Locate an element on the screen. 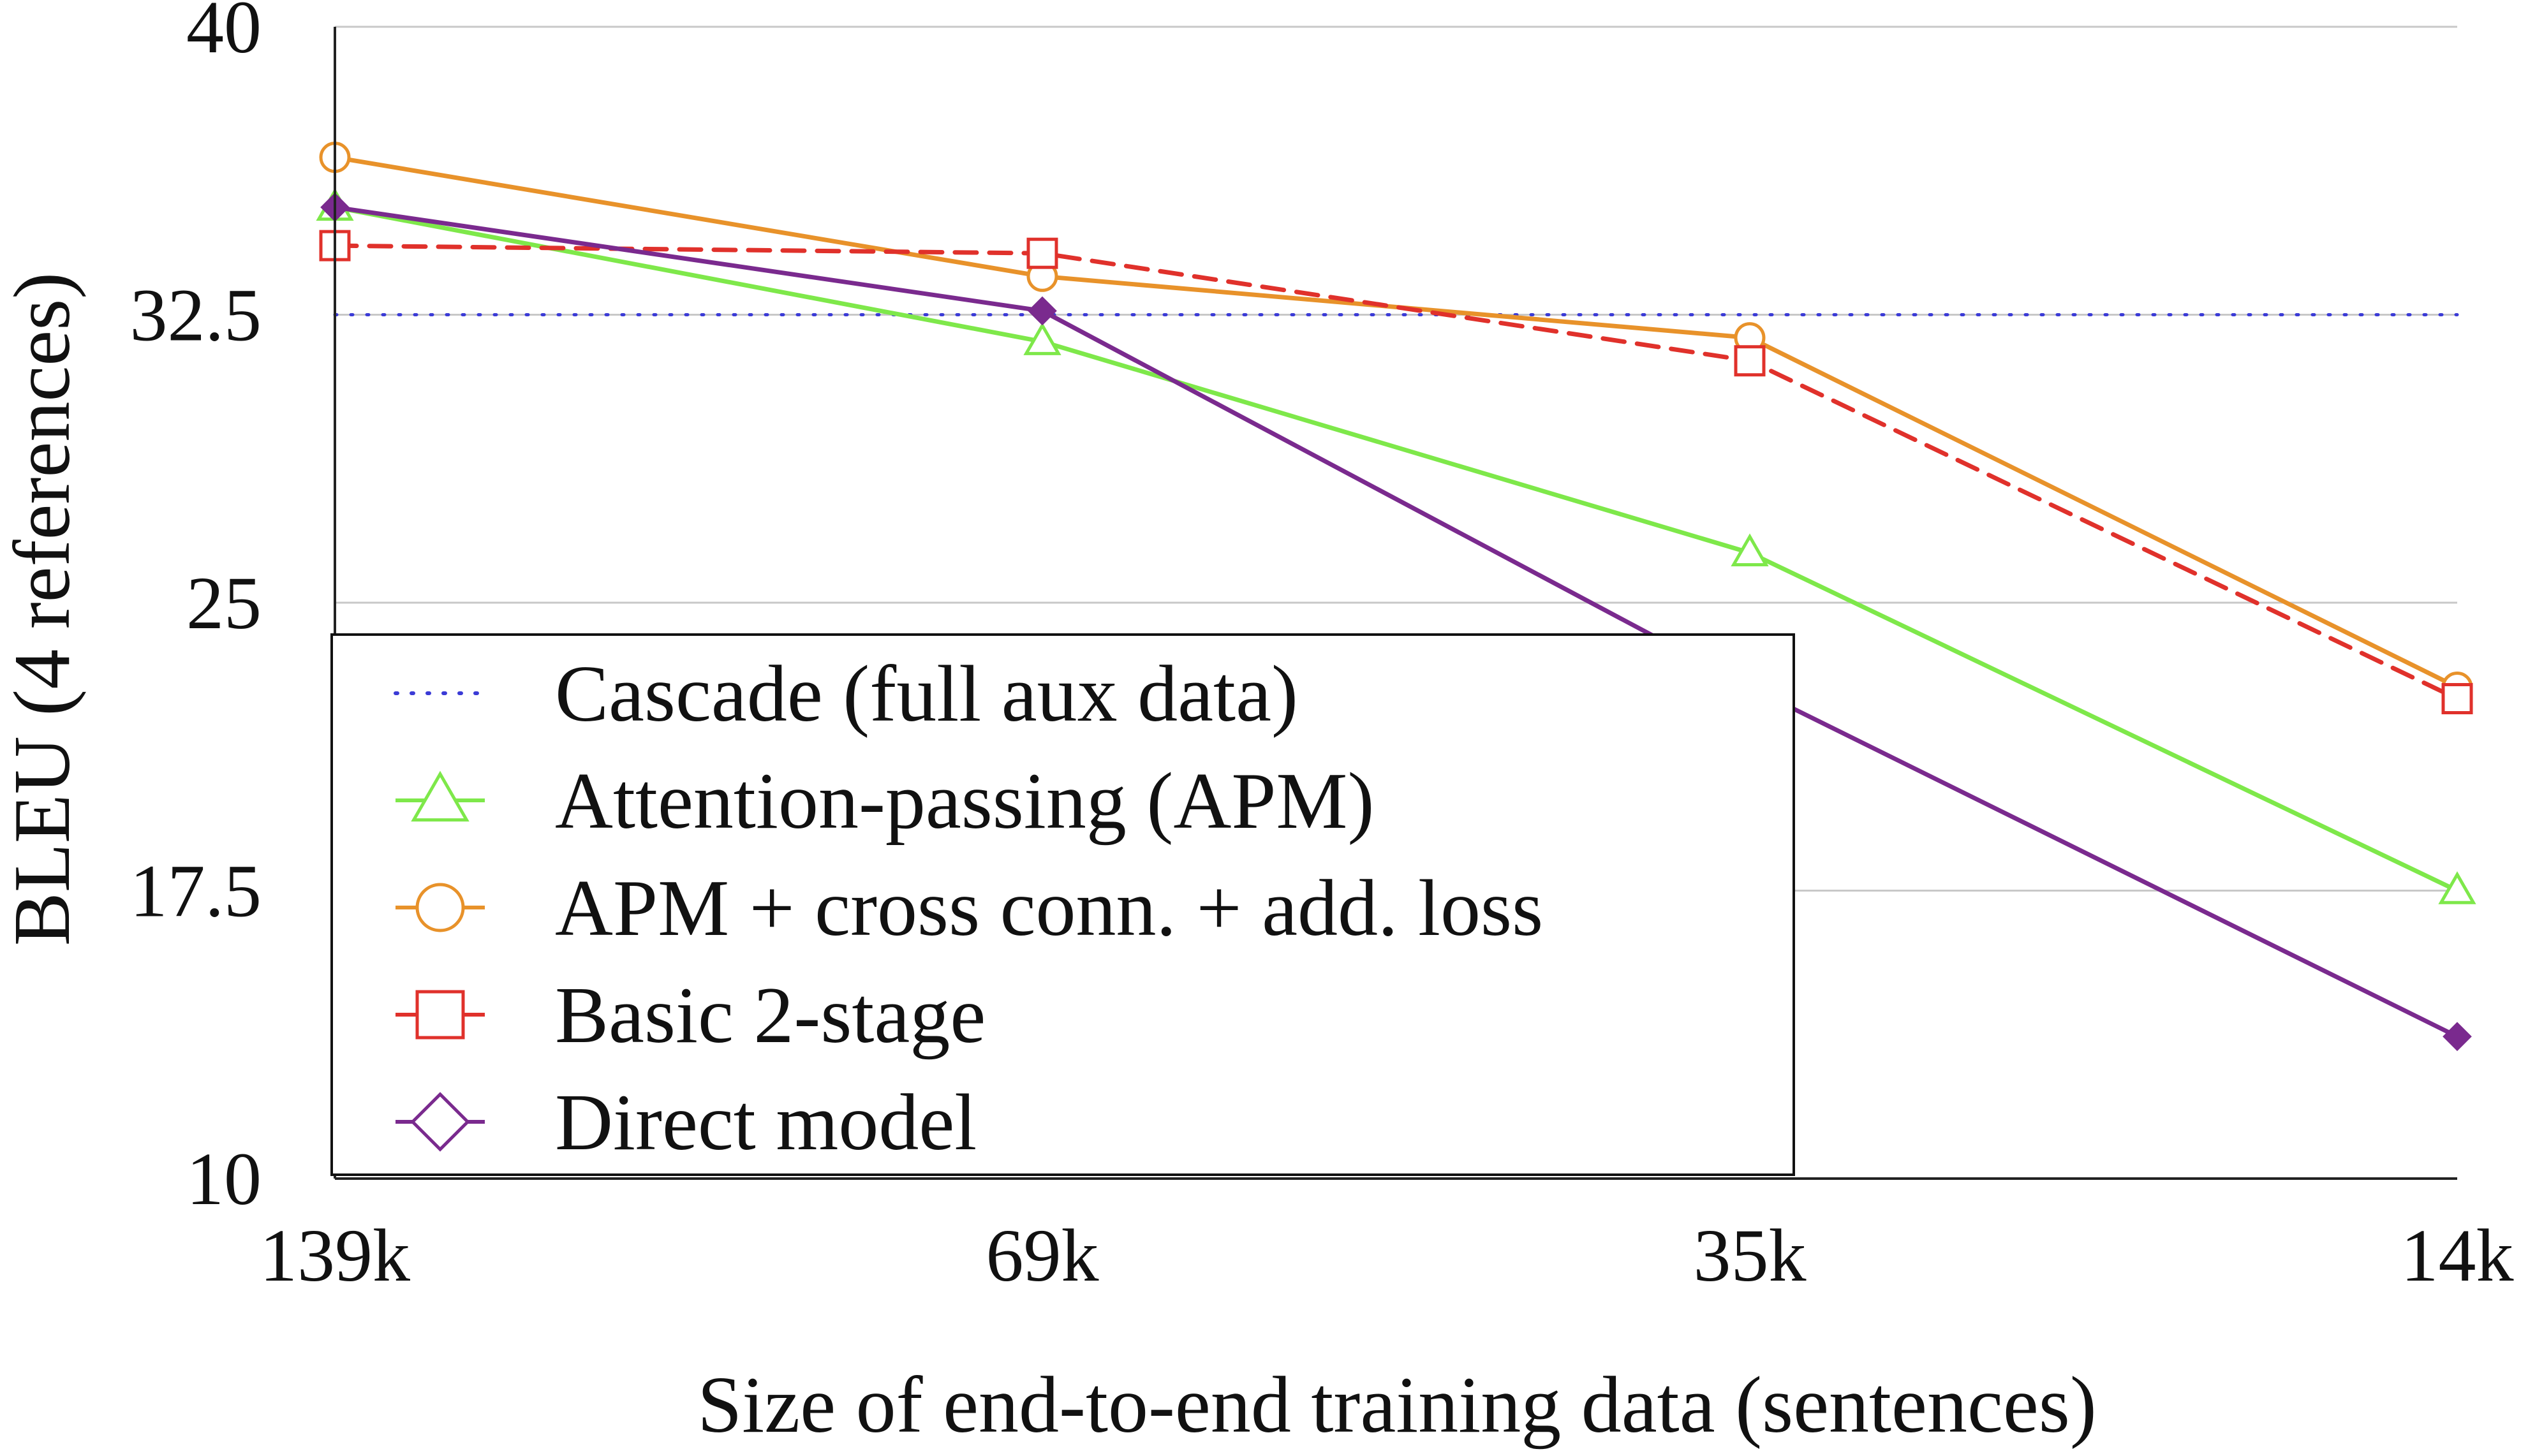 The image size is (2521, 1456). legend-entry: APM + cross conn. + add. loss is located at coordinates (969, 908).